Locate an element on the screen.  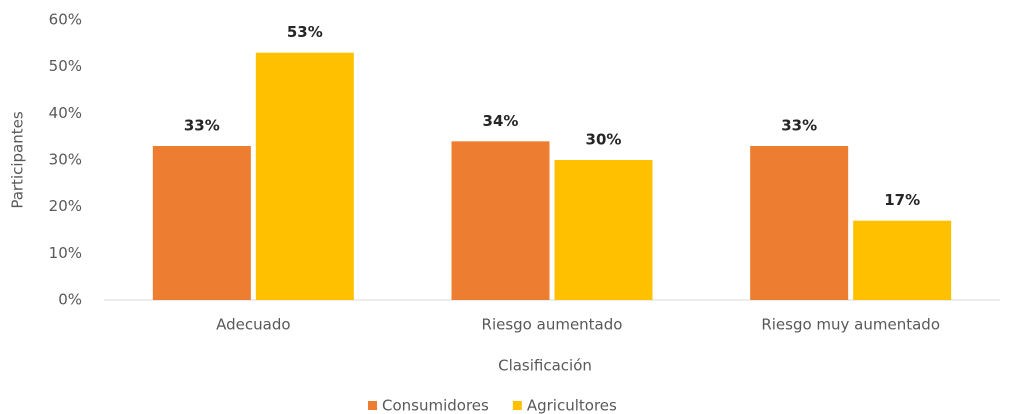
y-tick-label: 20% is located at coordinates (65, 206).